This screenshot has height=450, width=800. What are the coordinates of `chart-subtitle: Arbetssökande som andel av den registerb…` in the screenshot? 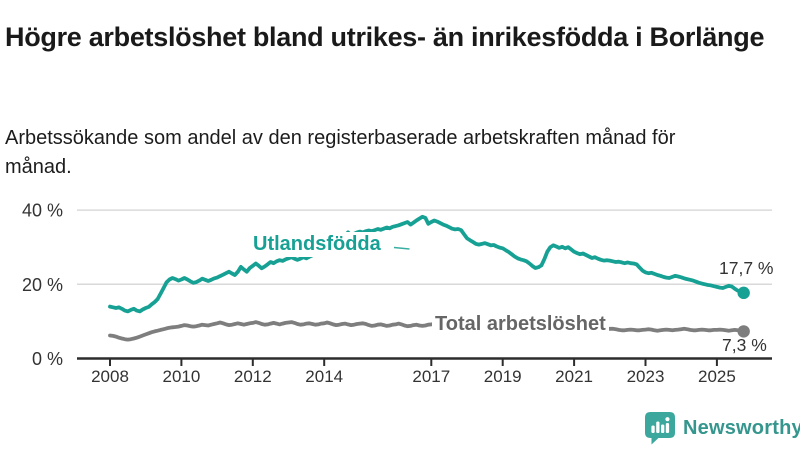 It's located at (340, 152).